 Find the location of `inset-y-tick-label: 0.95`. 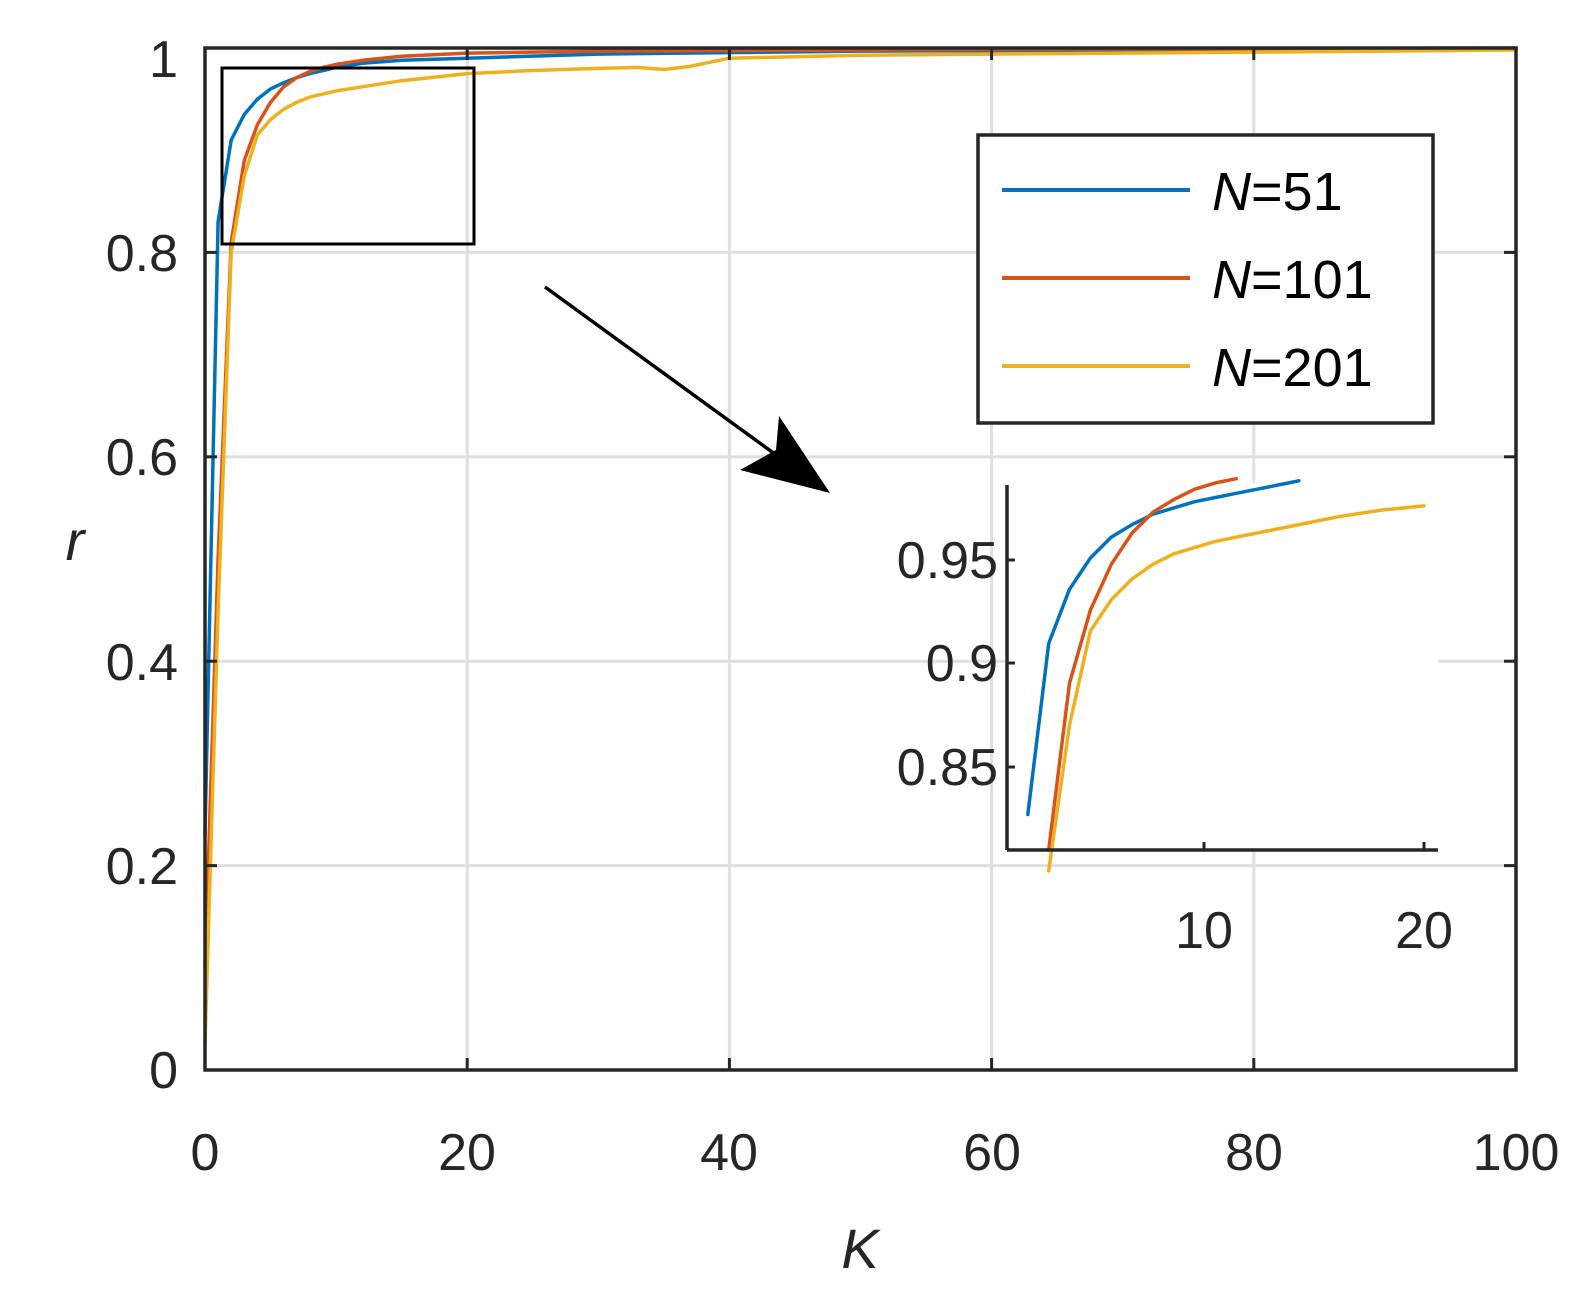

inset-y-tick-label: 0.95 is located at coordinates (947, 561).